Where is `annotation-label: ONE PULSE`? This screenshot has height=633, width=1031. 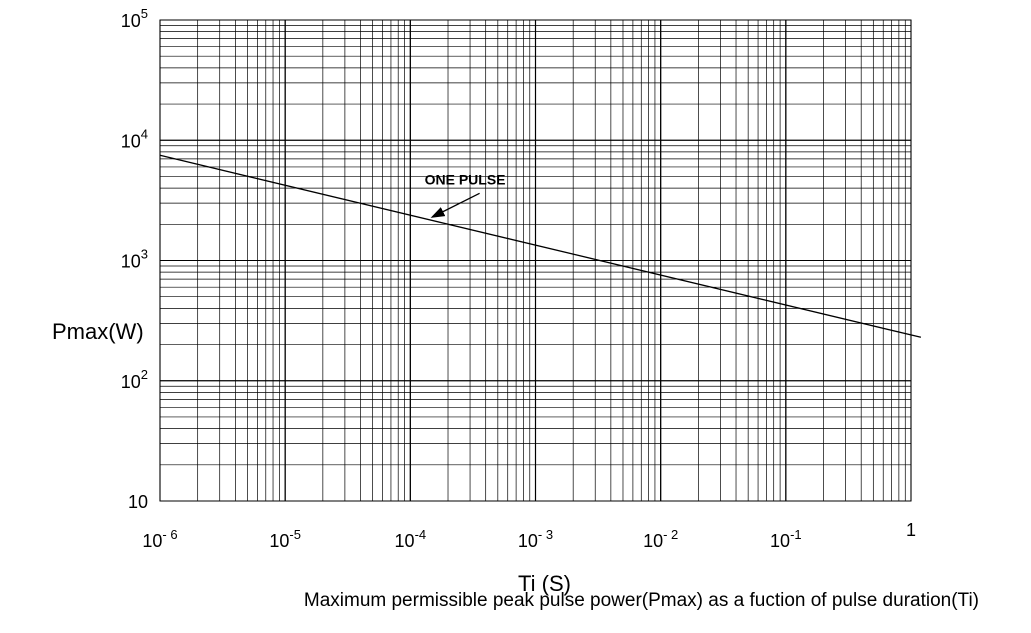 annotation-label: ONE PULSE is located at coordinates (465, 179).